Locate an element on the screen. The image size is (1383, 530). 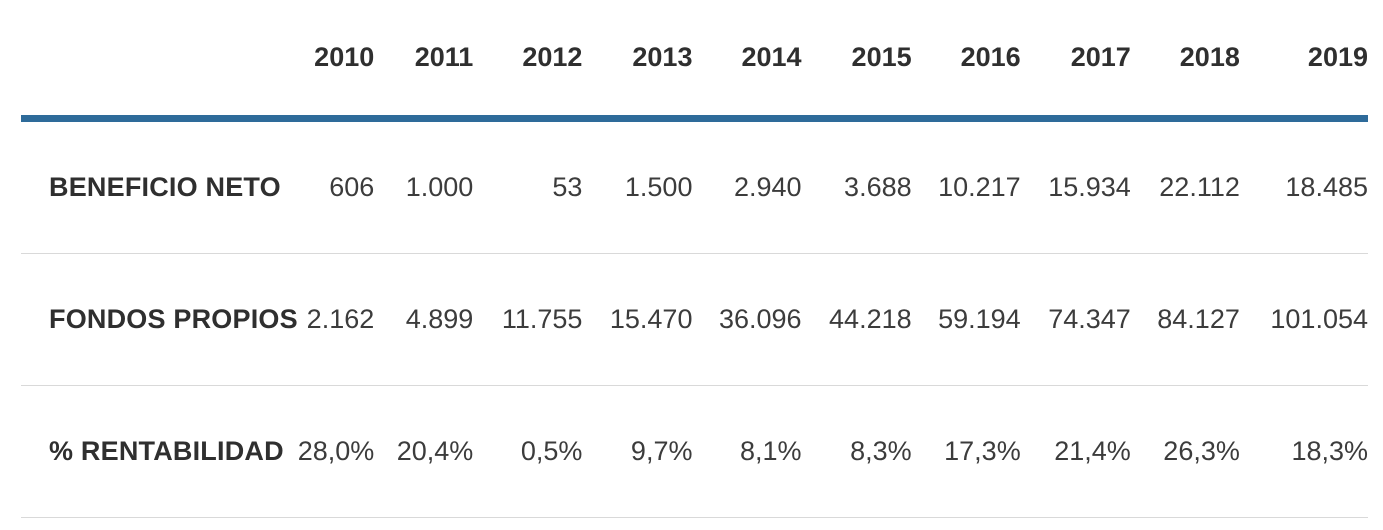
value-cell: 4.899 is located at coordinates (424, 319).